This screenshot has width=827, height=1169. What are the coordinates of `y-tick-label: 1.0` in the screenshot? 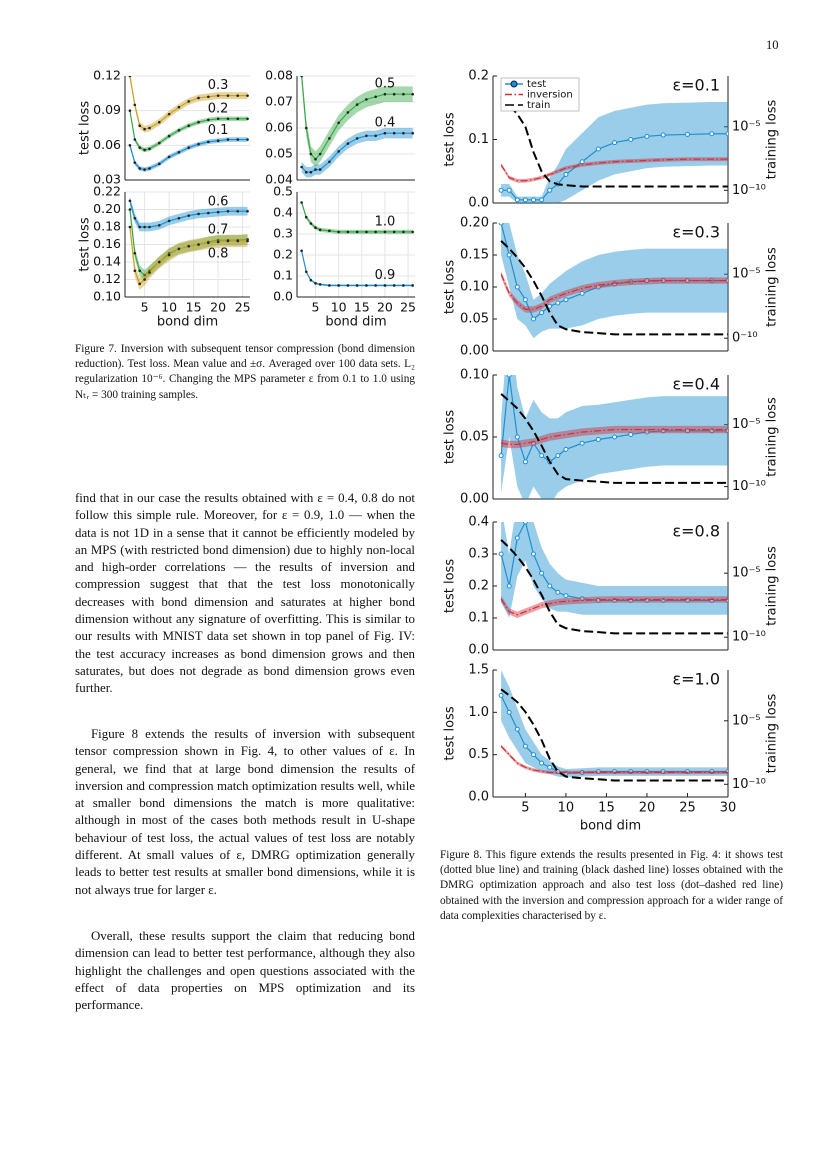 It's located at (478, 712).